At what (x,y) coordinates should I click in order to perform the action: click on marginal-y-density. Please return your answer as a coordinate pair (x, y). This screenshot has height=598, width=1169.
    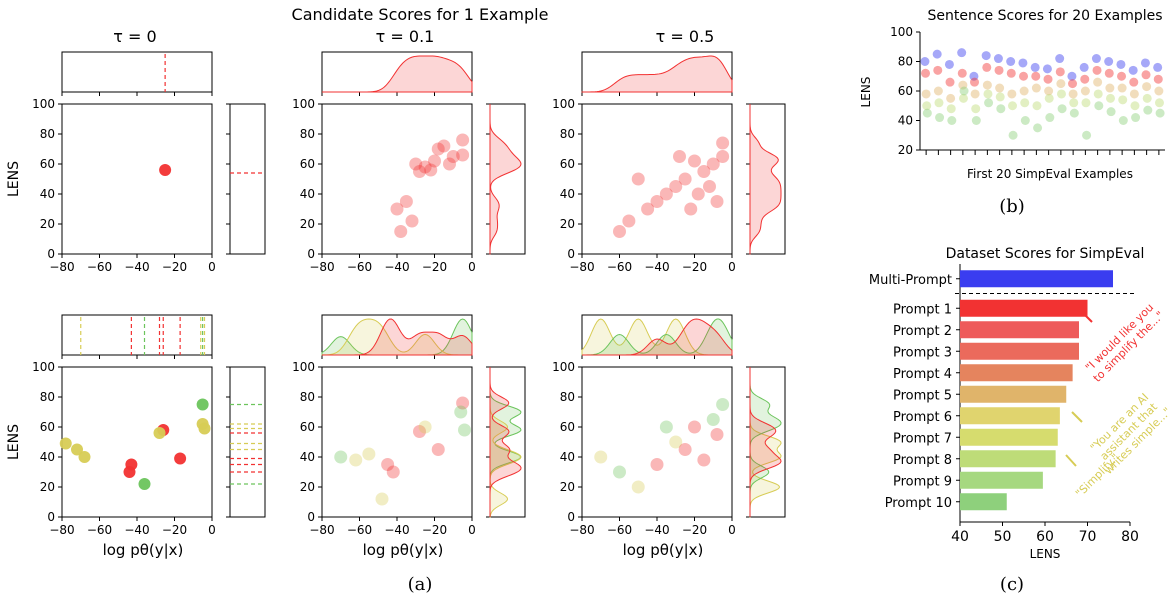
    Looking at the image, I should click on (765, 179).